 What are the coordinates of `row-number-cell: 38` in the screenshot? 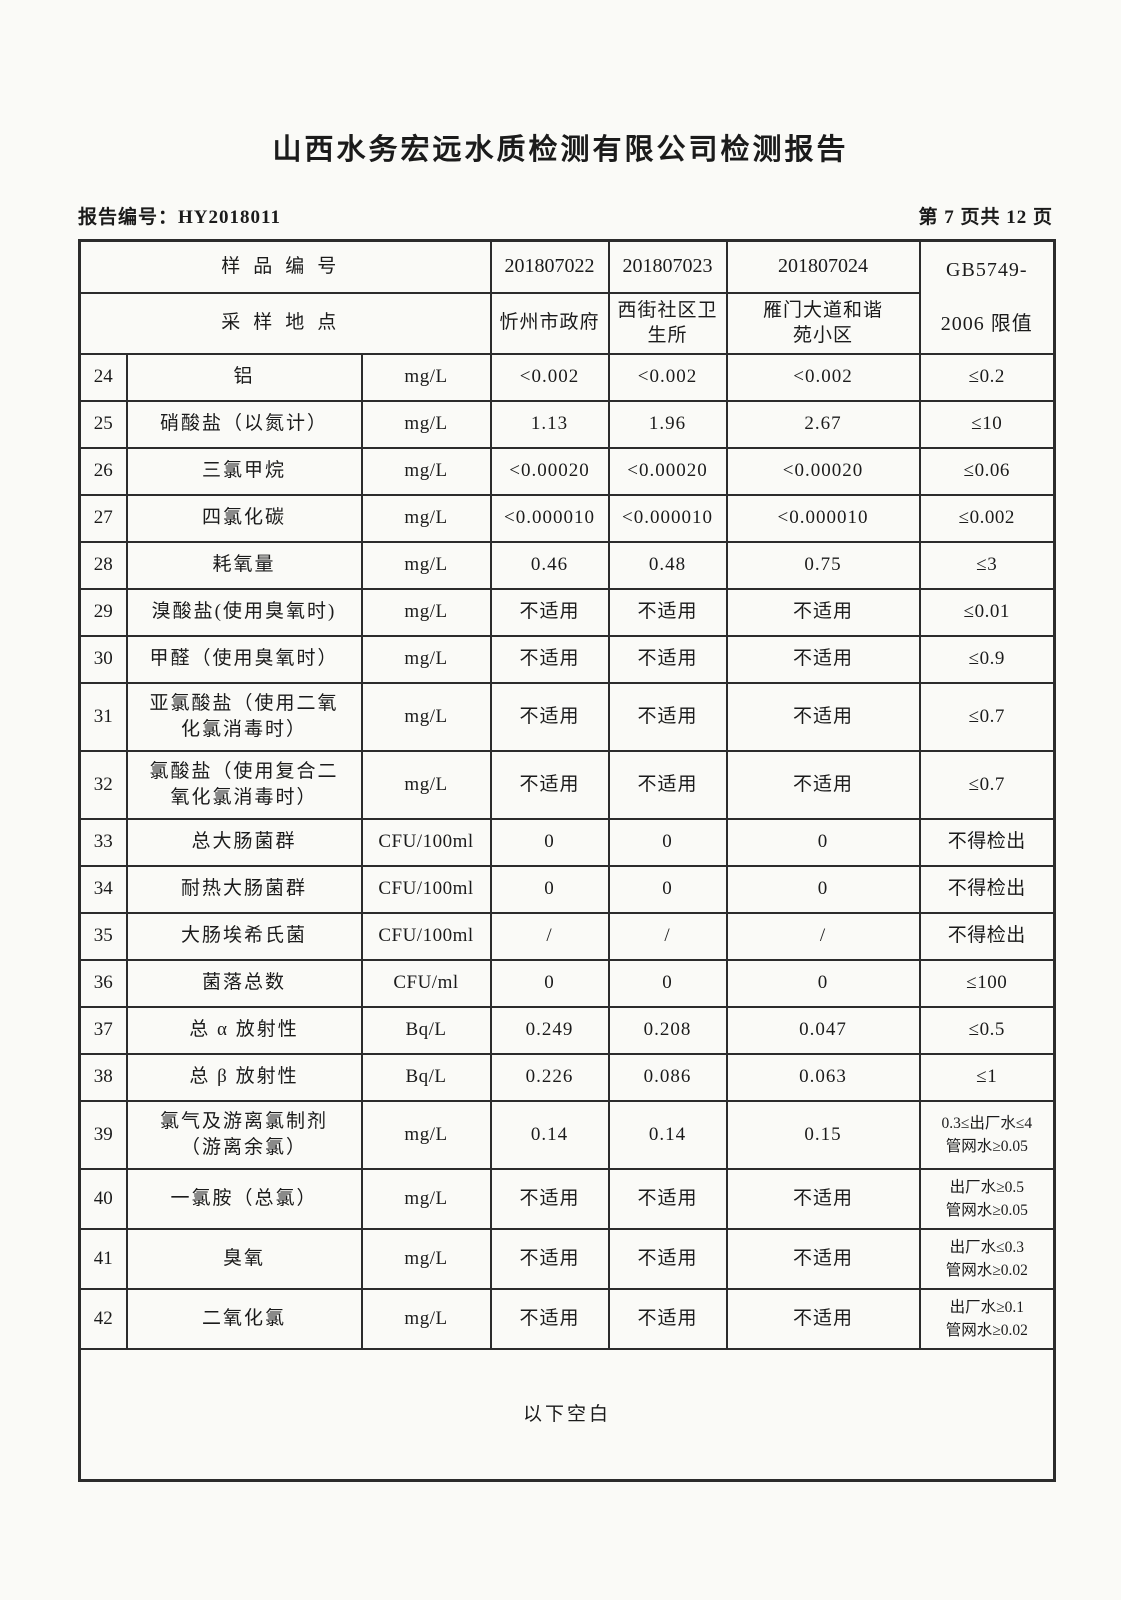 It's located at (103, 1077).